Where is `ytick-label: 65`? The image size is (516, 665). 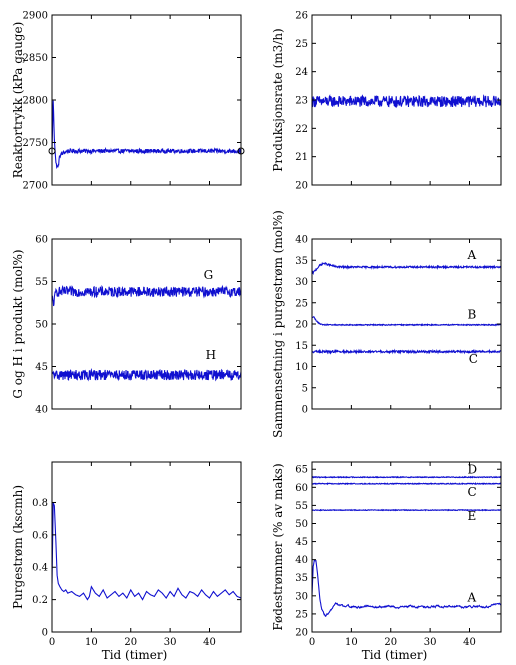
ytick-label: 65 is located at coordinates (301, 470).